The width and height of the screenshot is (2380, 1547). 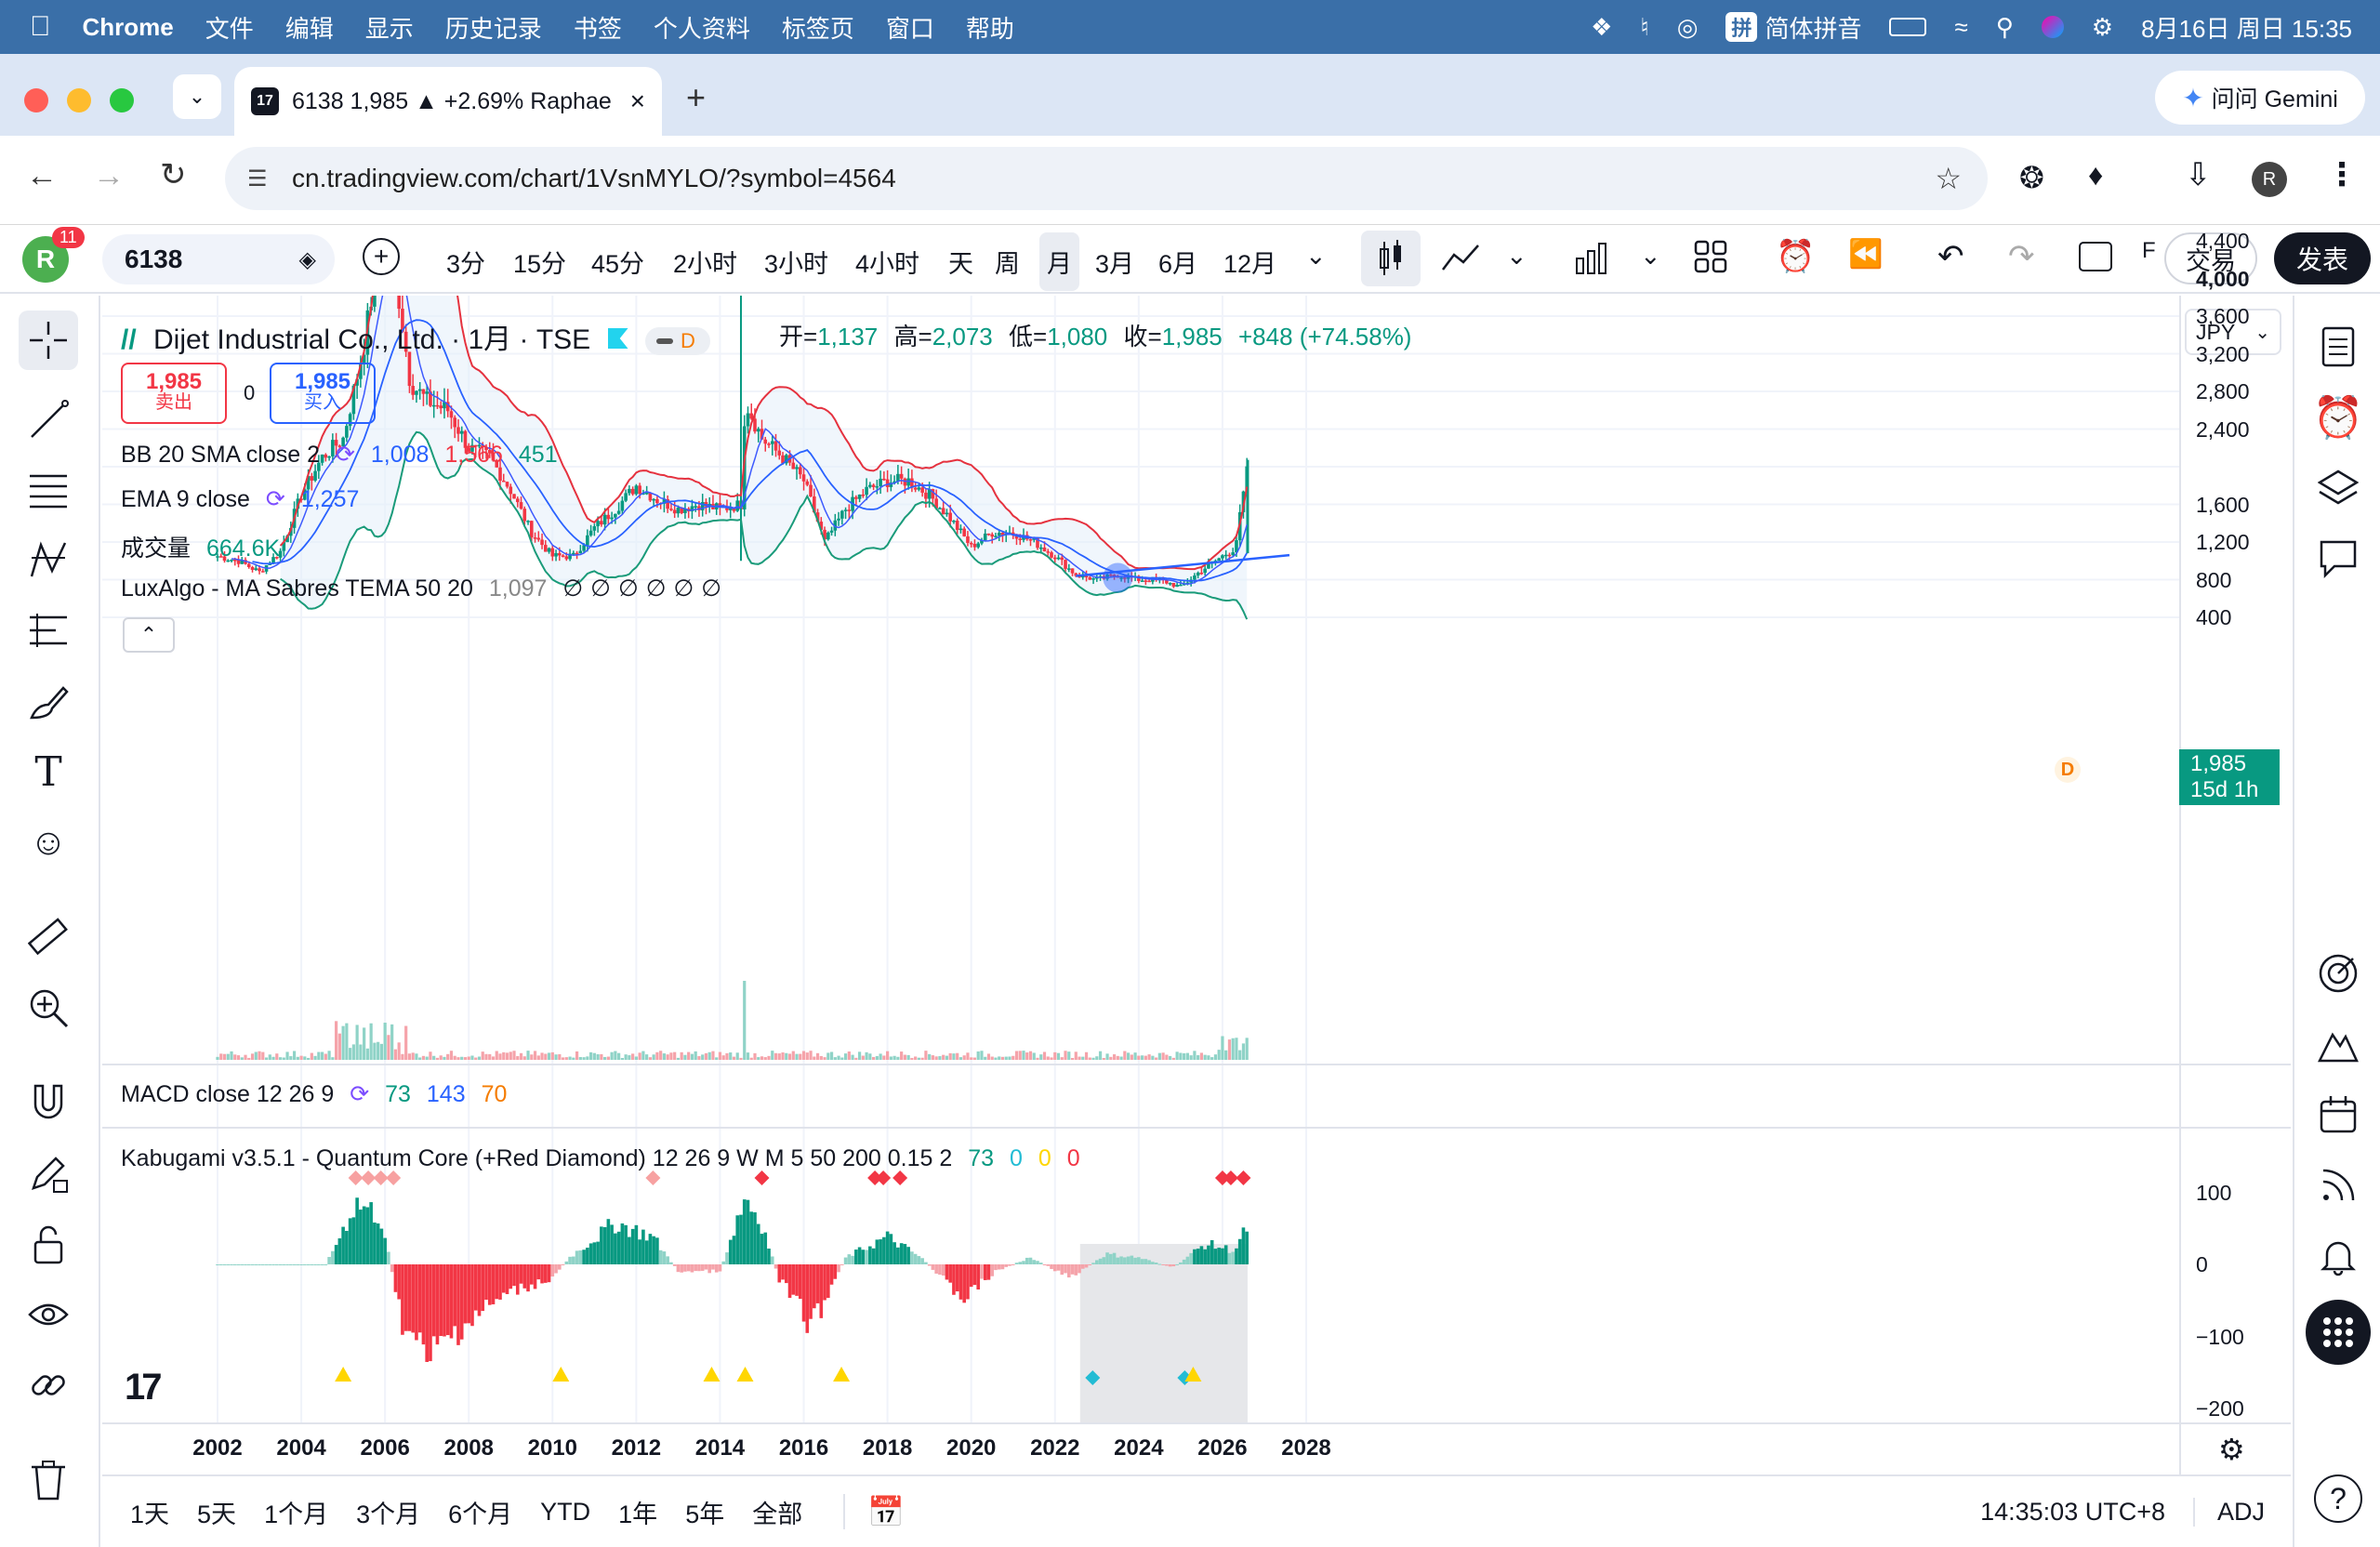 What do you see at coordinates (1961, 26) in the screenshot?
I see `wifi-icon: ≈` at bounding box center [1961, 26].